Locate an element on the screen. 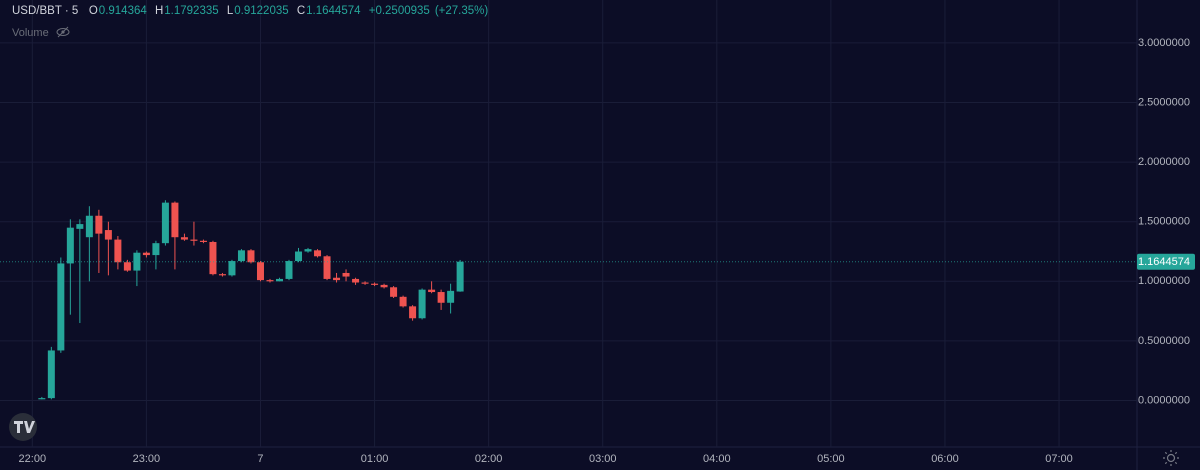 This screenshot has width=1200, height=470. y-tick-label: 1.5000000 is located at coordinates (1164, 222).